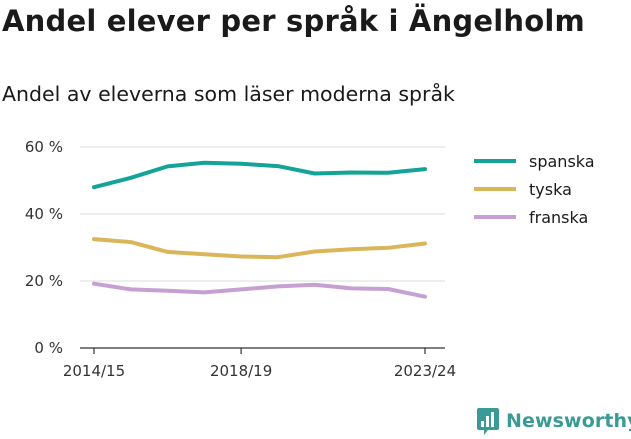  What do you see at coordinates (44, 281) in the screenshot?
I see `y-tick-label: 20 %` at bounding box center [44, 281].